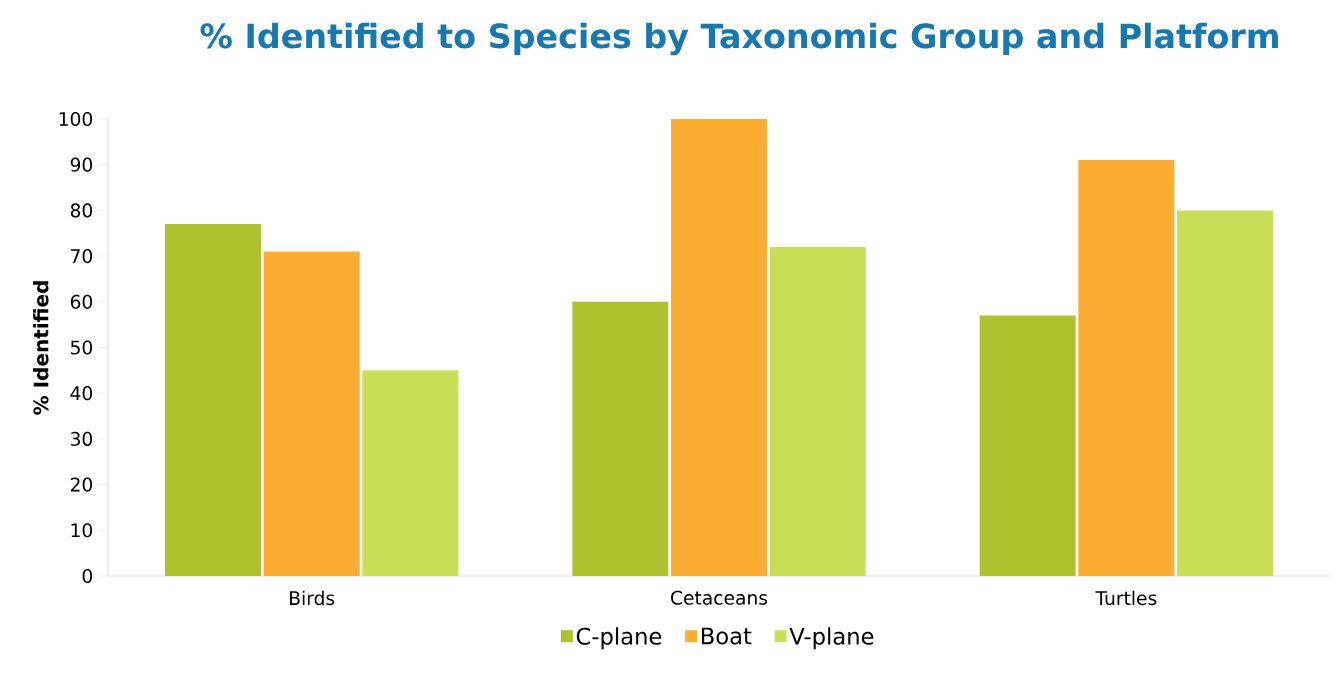  What do you see at coordinates (82, 256) in the screenshot?
I see `y-tick-label: 70` at bounding box center [82, 256].